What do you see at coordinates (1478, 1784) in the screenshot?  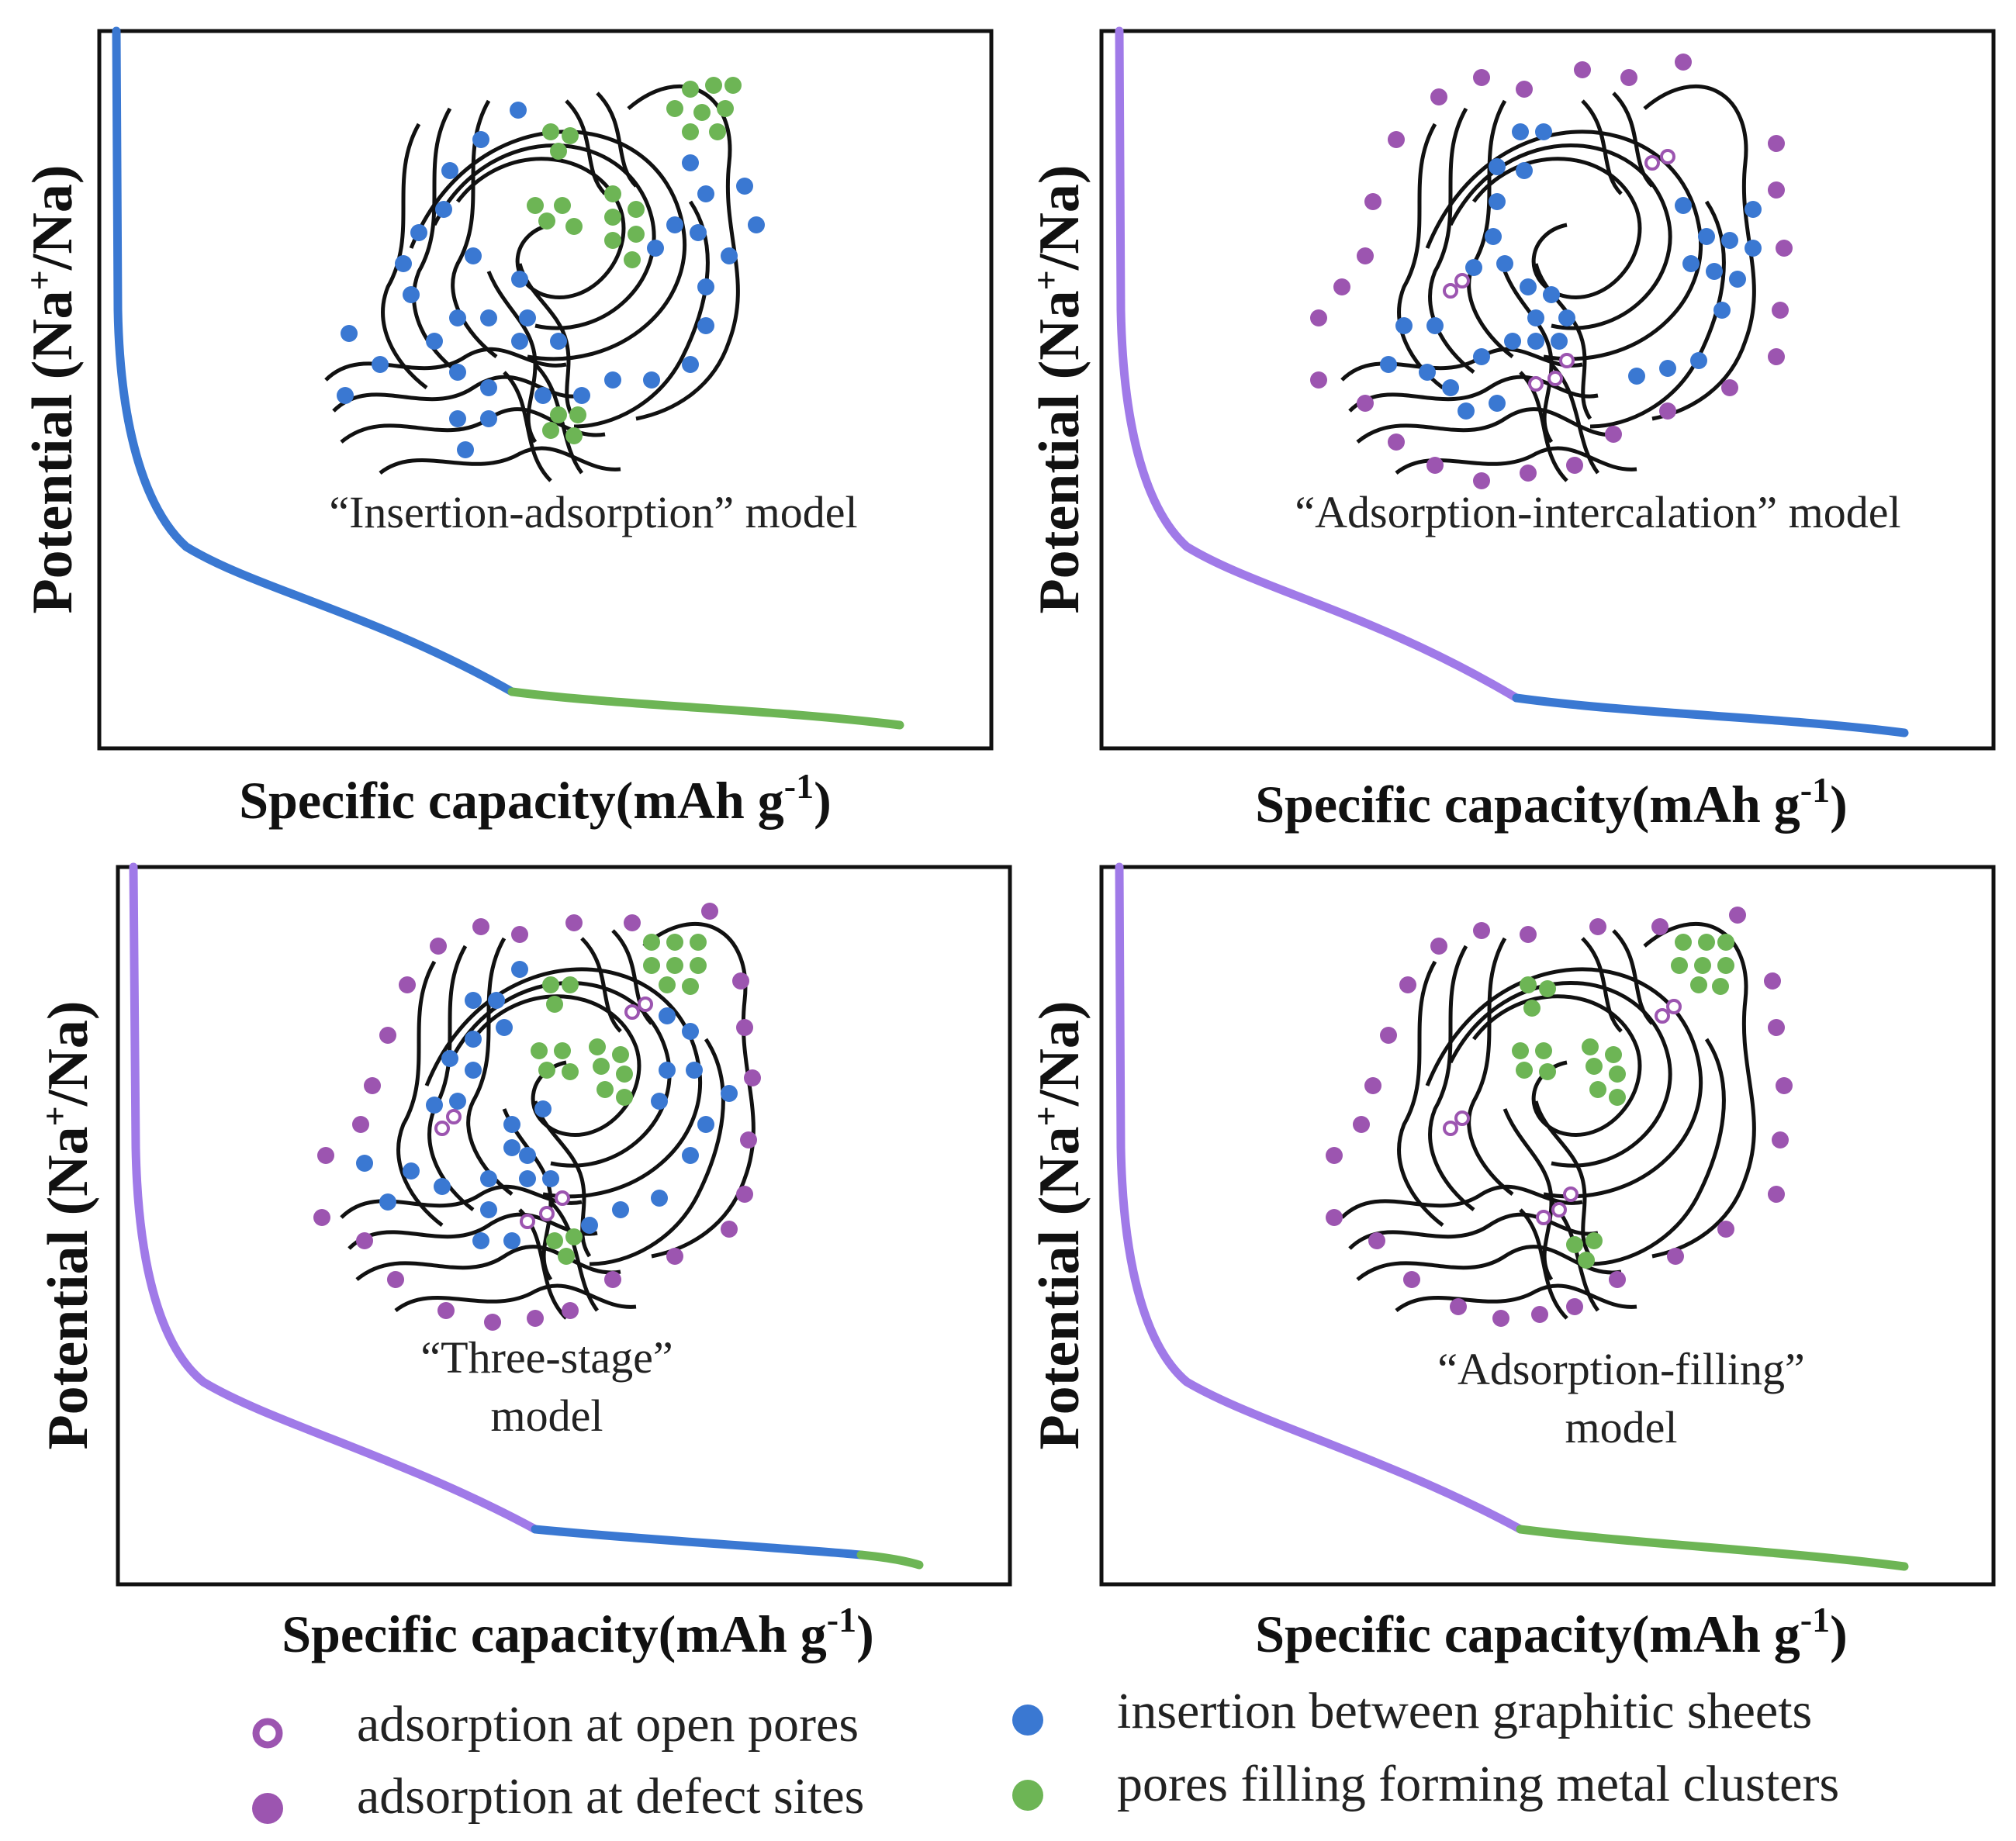 I see `legend-label: pores filling forming metal clusters` at bounding box center [1478, 1784].